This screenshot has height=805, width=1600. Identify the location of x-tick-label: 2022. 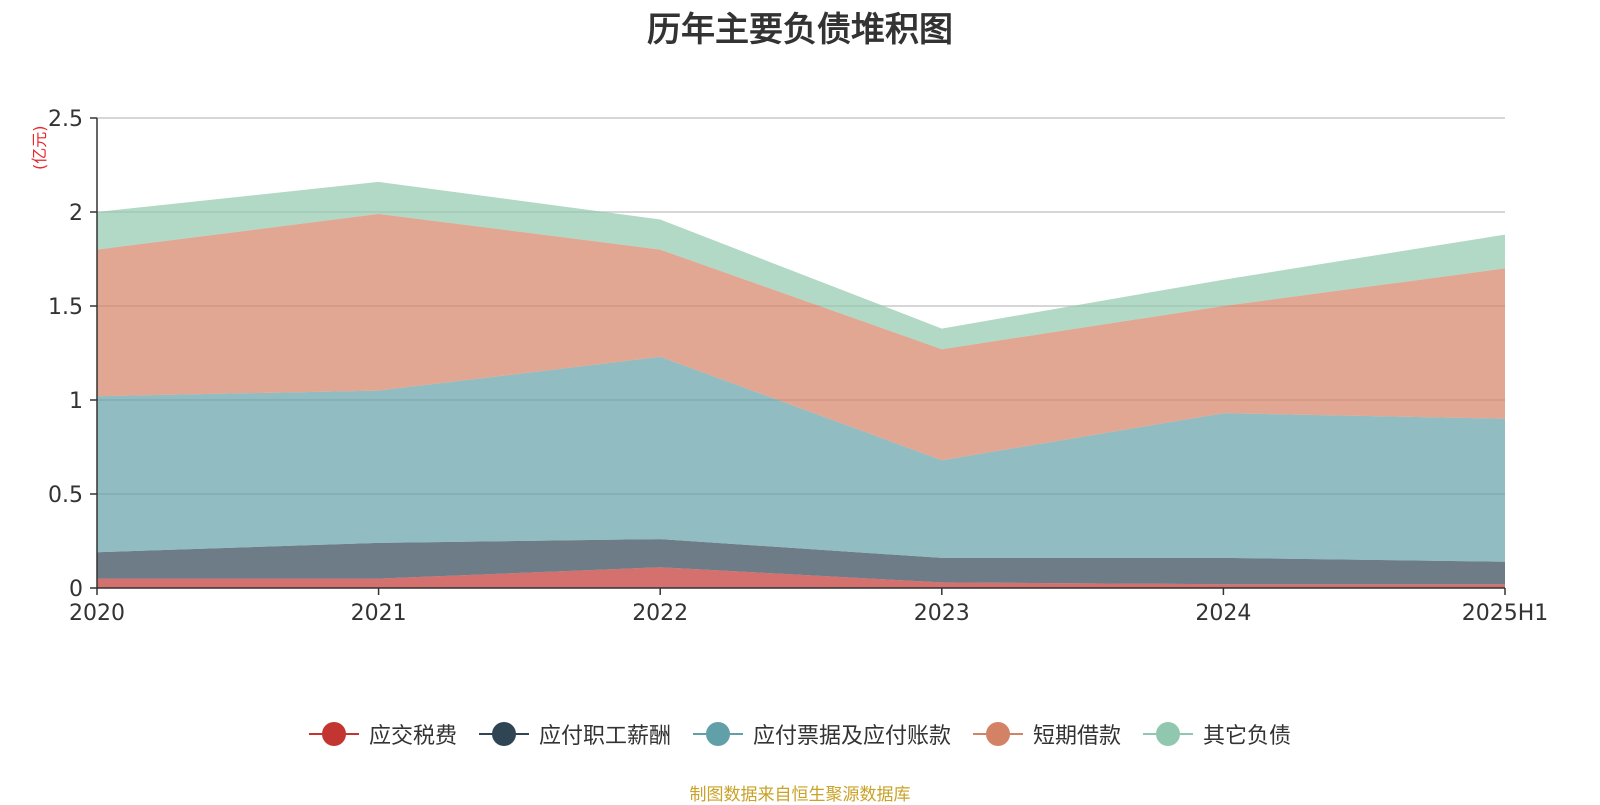
(660, 613).